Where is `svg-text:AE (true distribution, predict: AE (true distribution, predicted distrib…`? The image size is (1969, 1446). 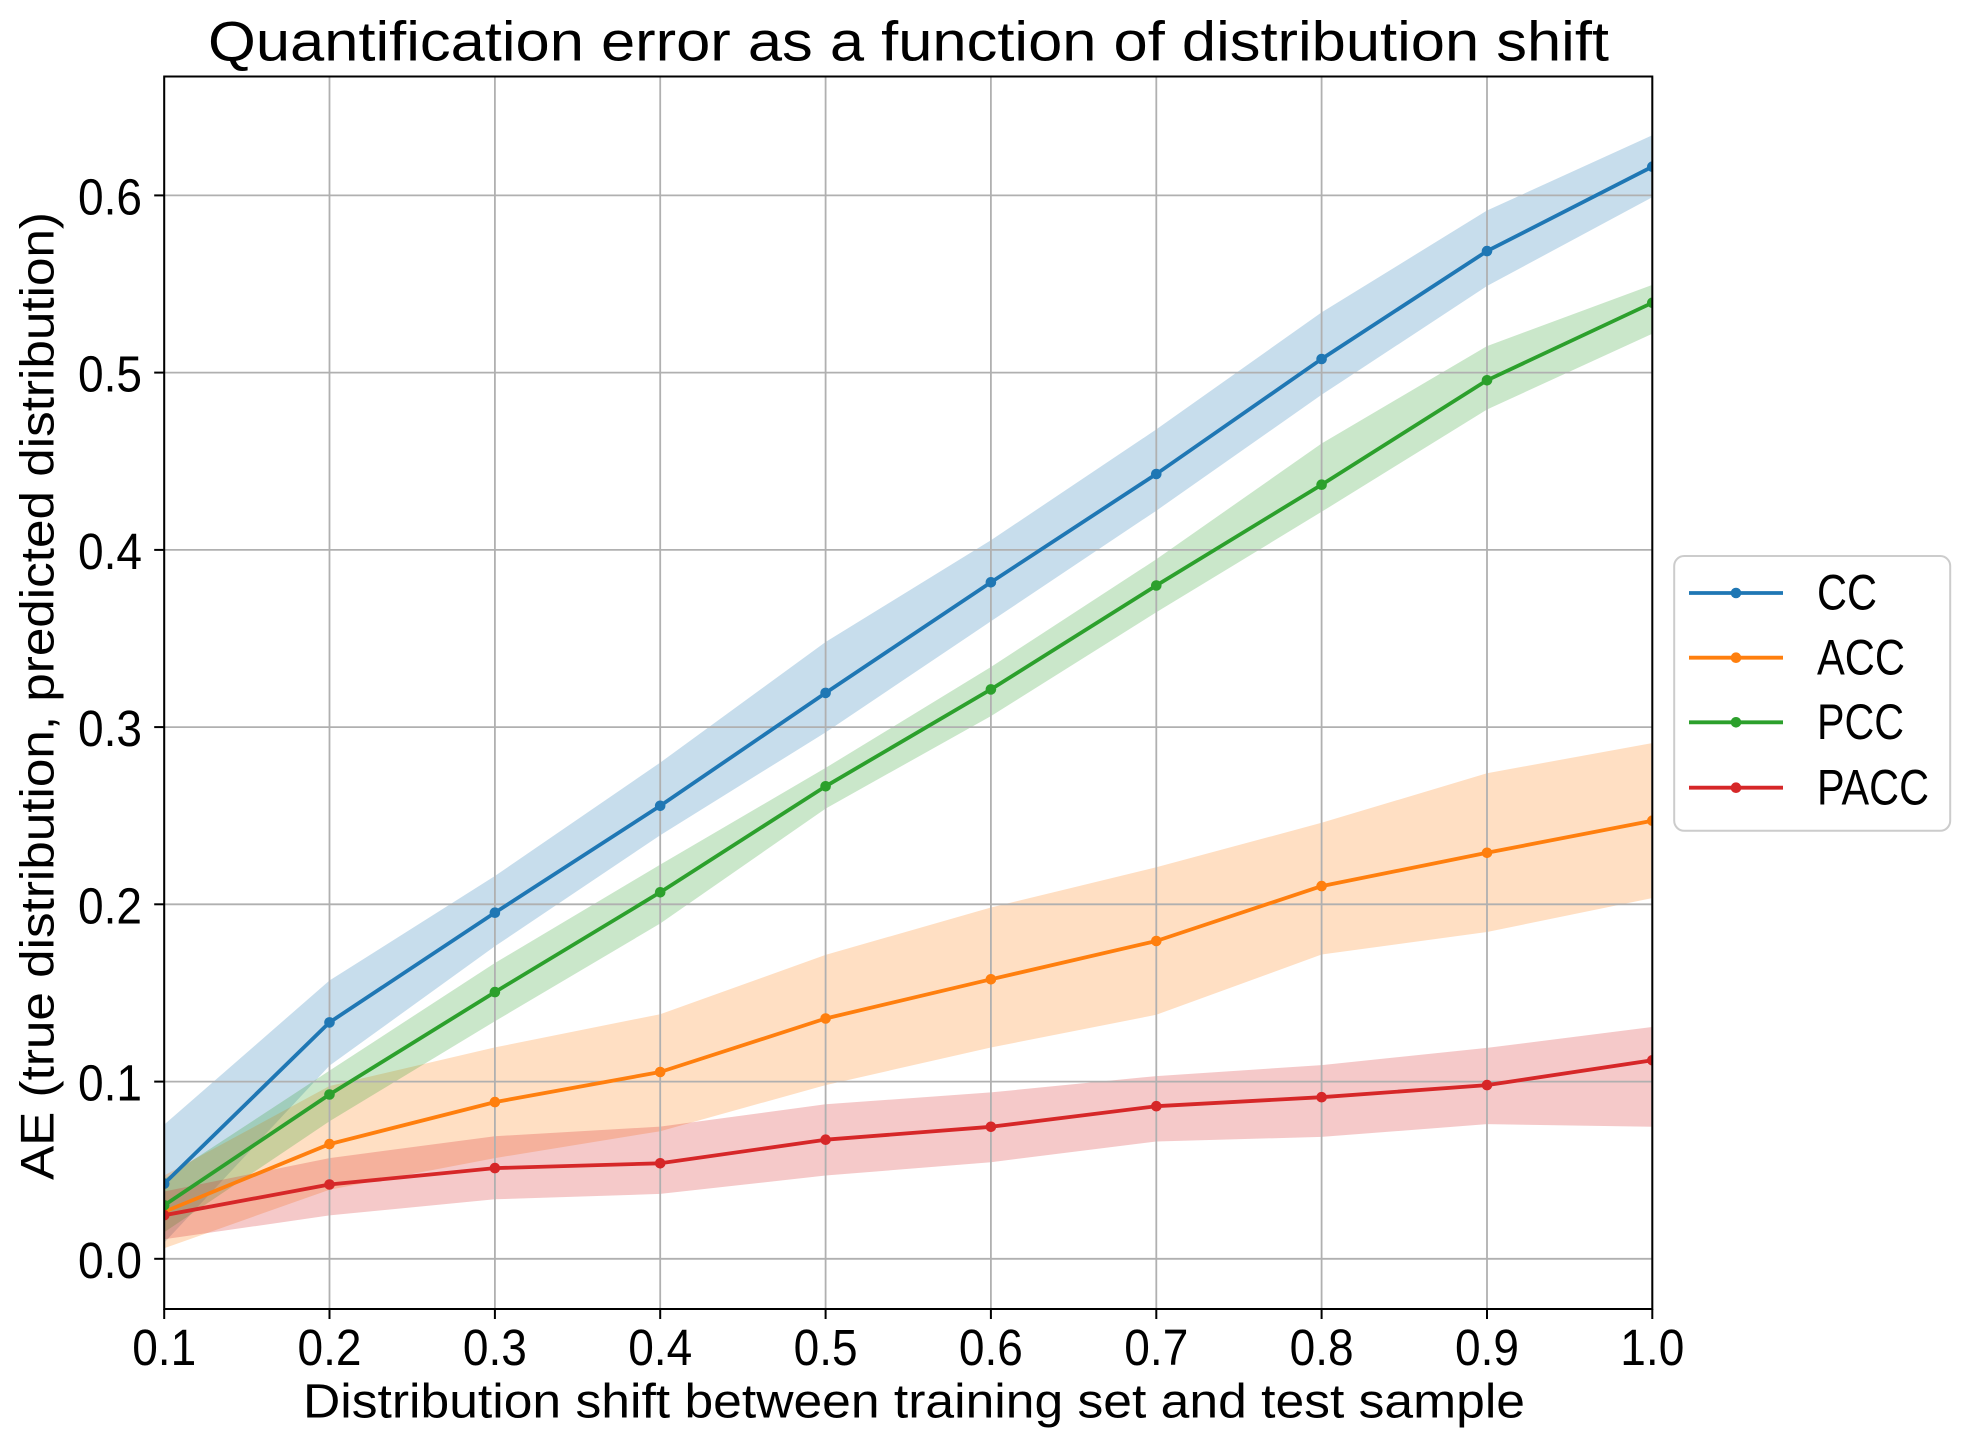 svg-text:AE (true distribution, predict: AE (true distribution, predicted distrib… is located at coordinates (37, 696).